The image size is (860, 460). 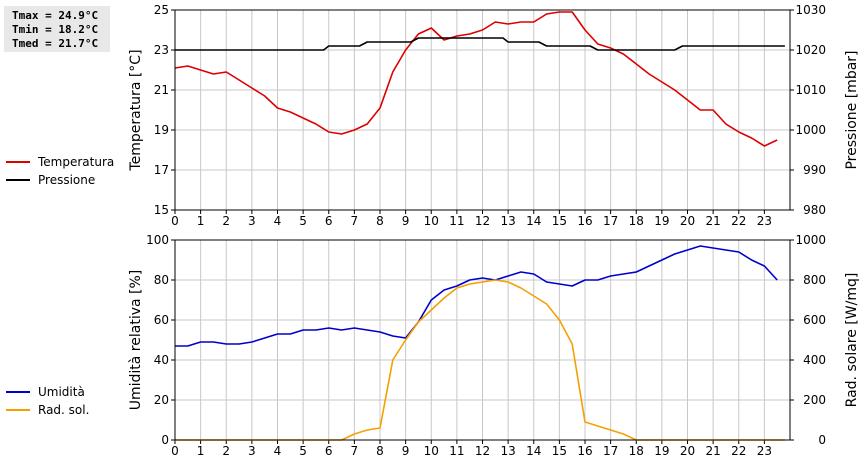 I want to click on top-y-tick-label: 17, so click(x=161, y=170).